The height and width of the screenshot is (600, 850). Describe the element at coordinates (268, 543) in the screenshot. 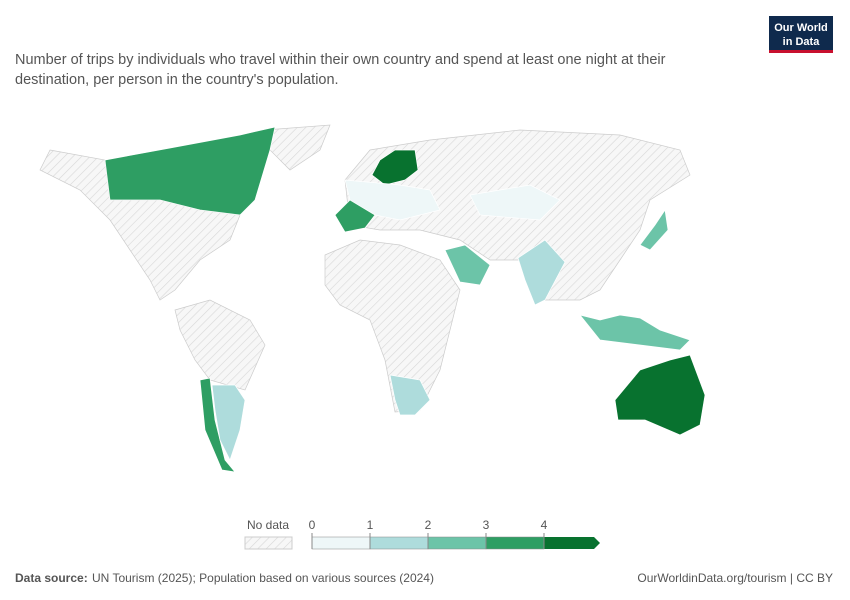

I see `legend-no-data` at that location.